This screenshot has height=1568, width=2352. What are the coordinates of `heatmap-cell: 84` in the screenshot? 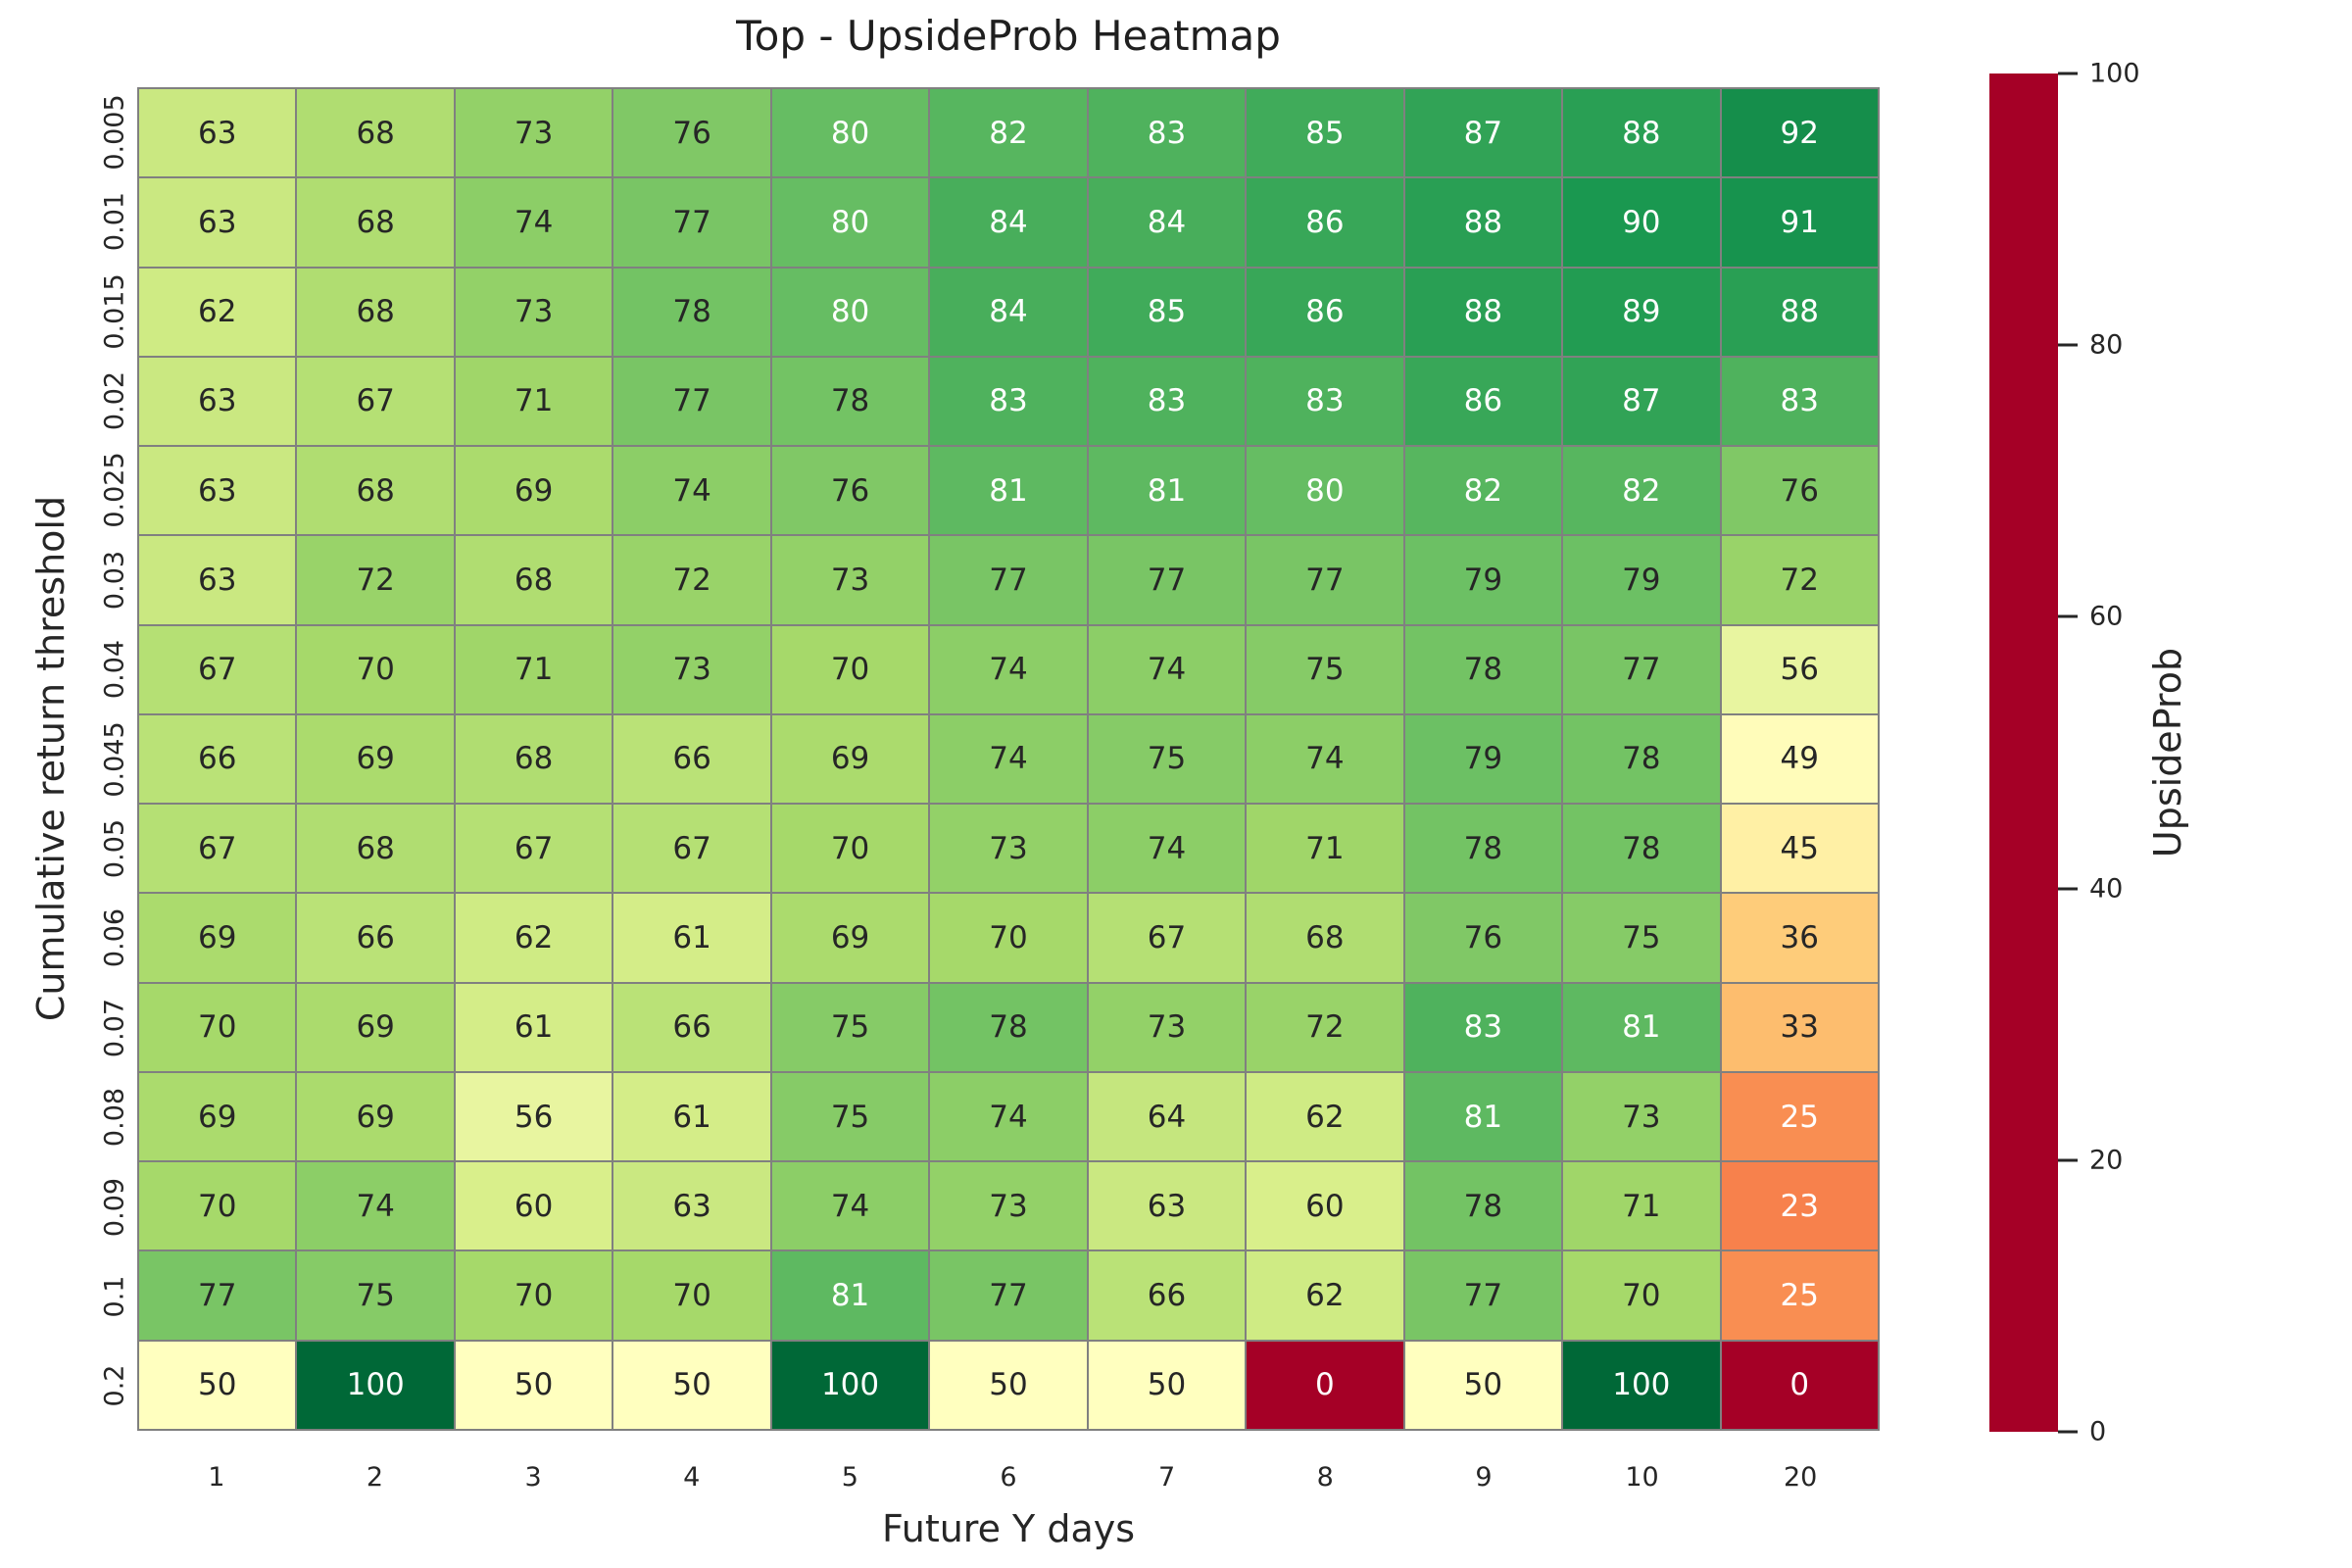 It's located at (1008, 312).